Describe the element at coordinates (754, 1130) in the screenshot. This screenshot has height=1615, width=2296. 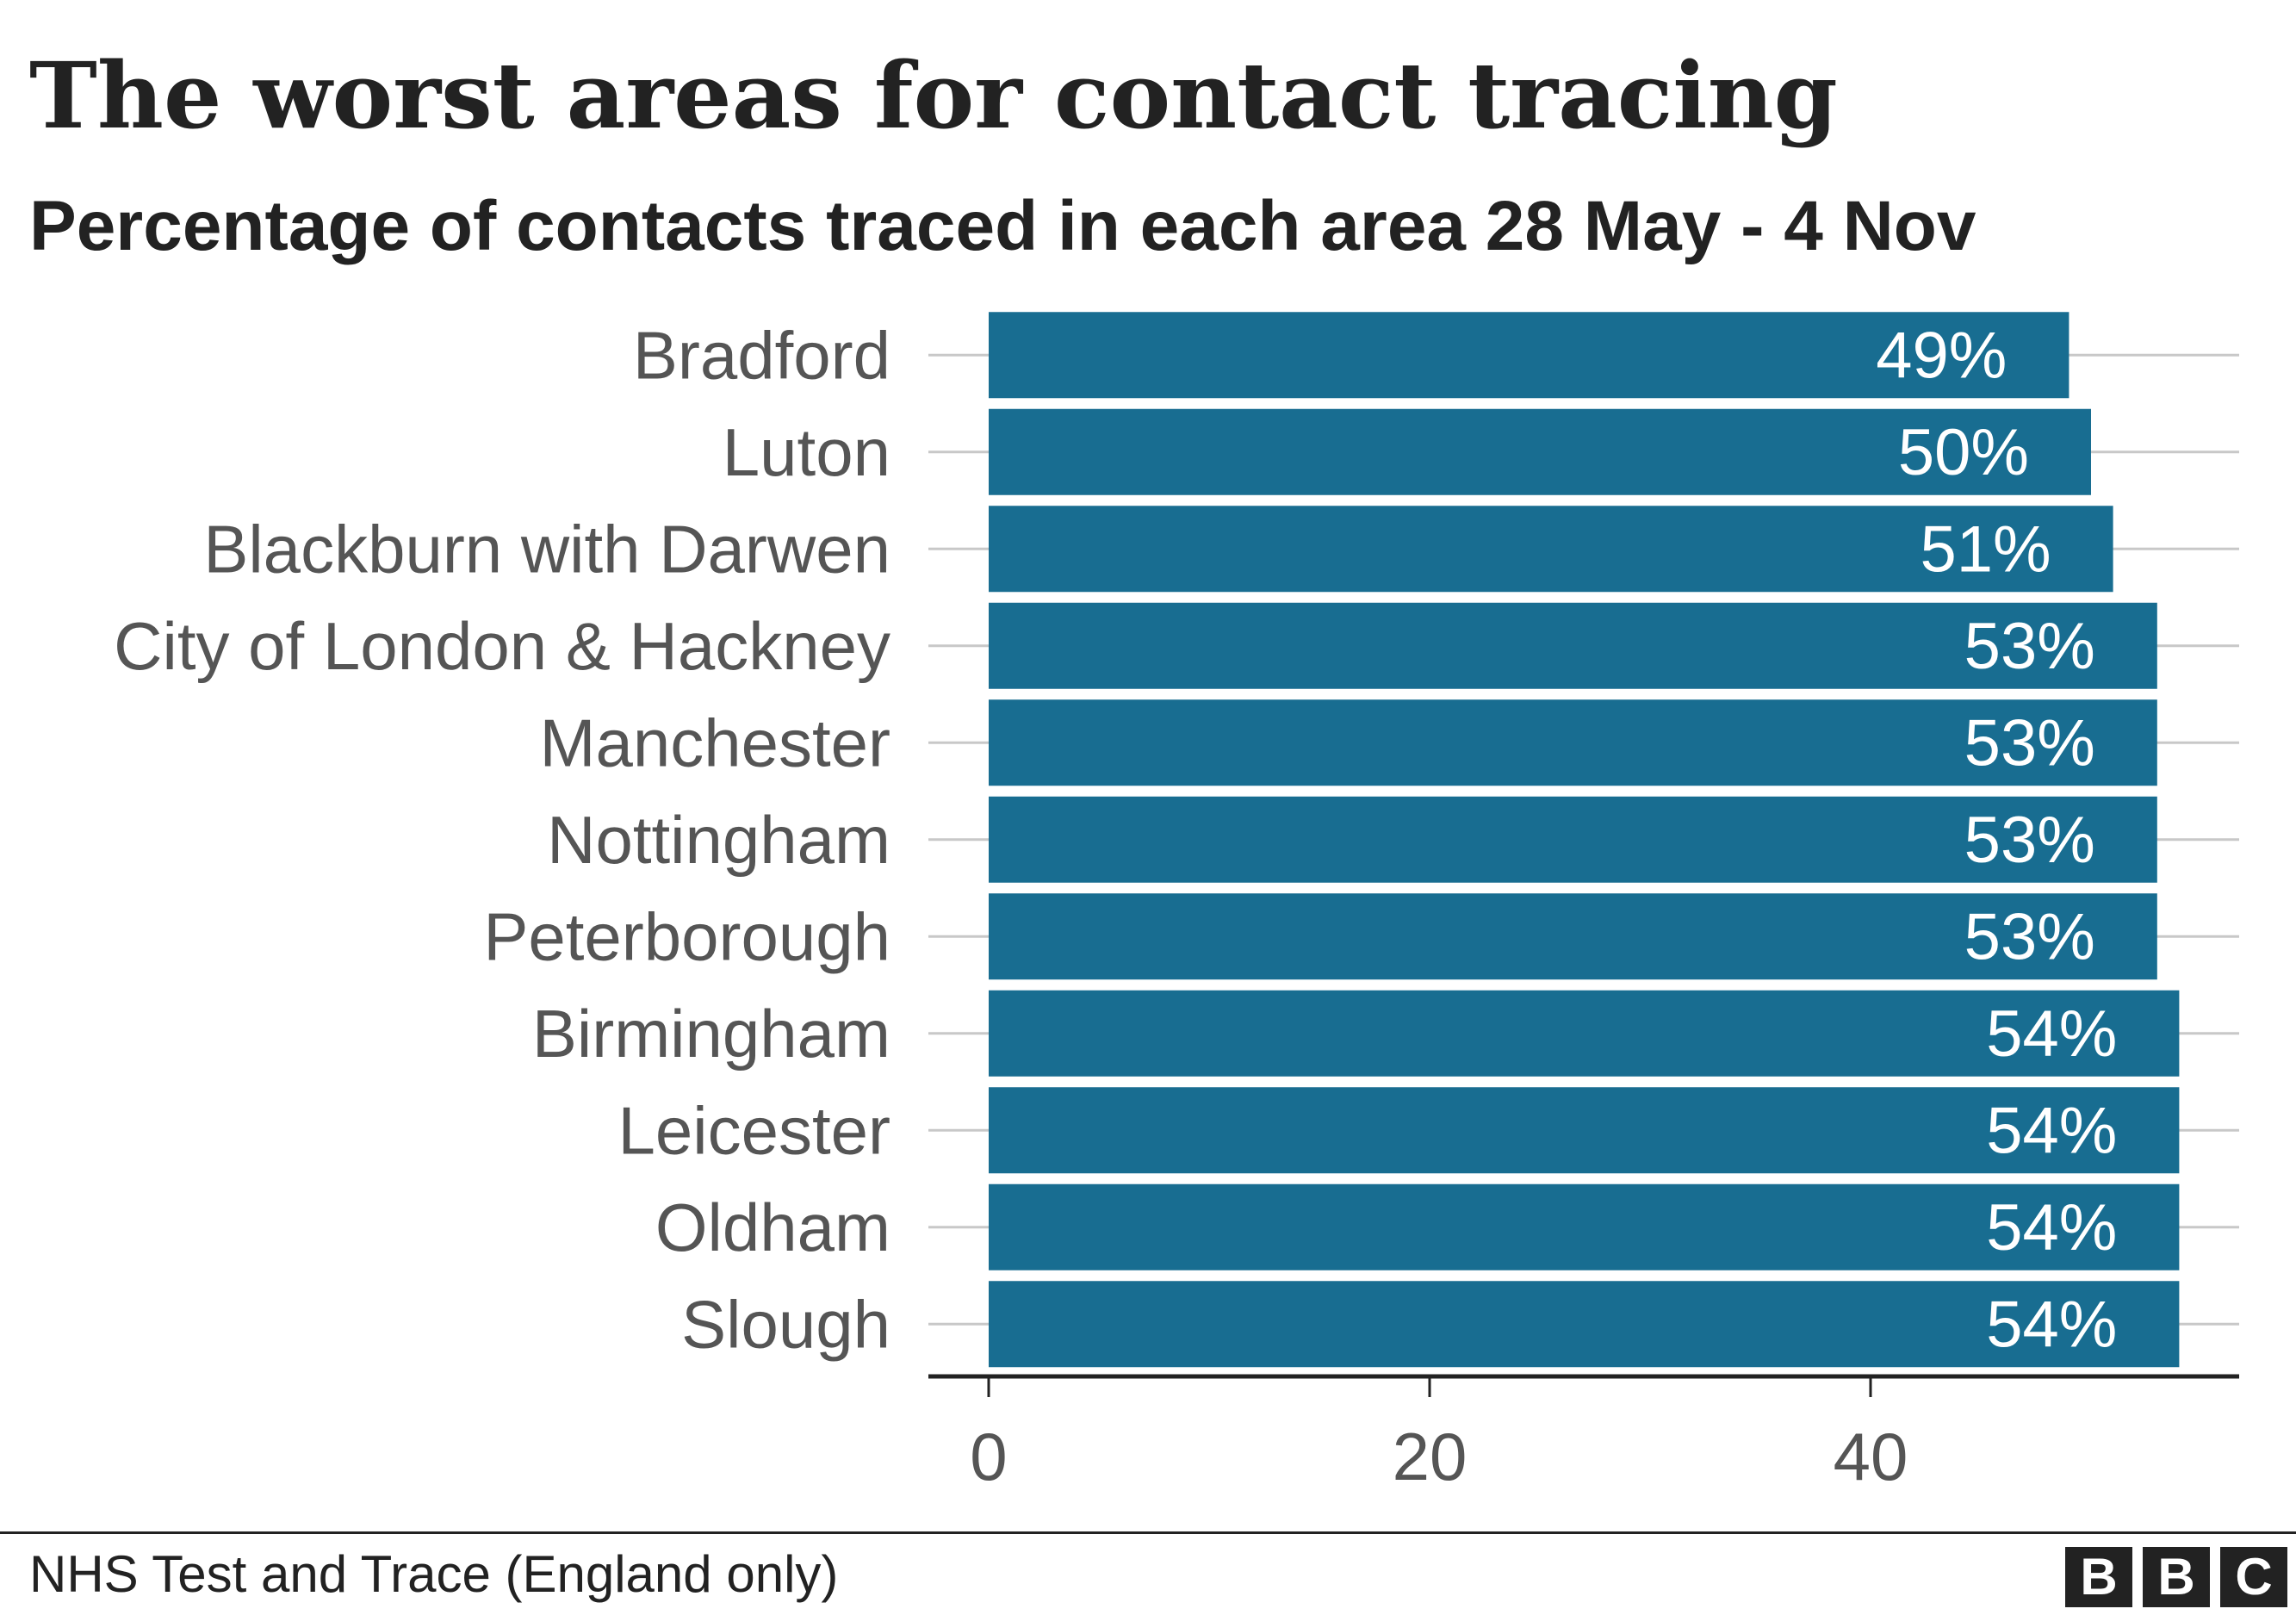
I see `category-label: Leicester` at that location.